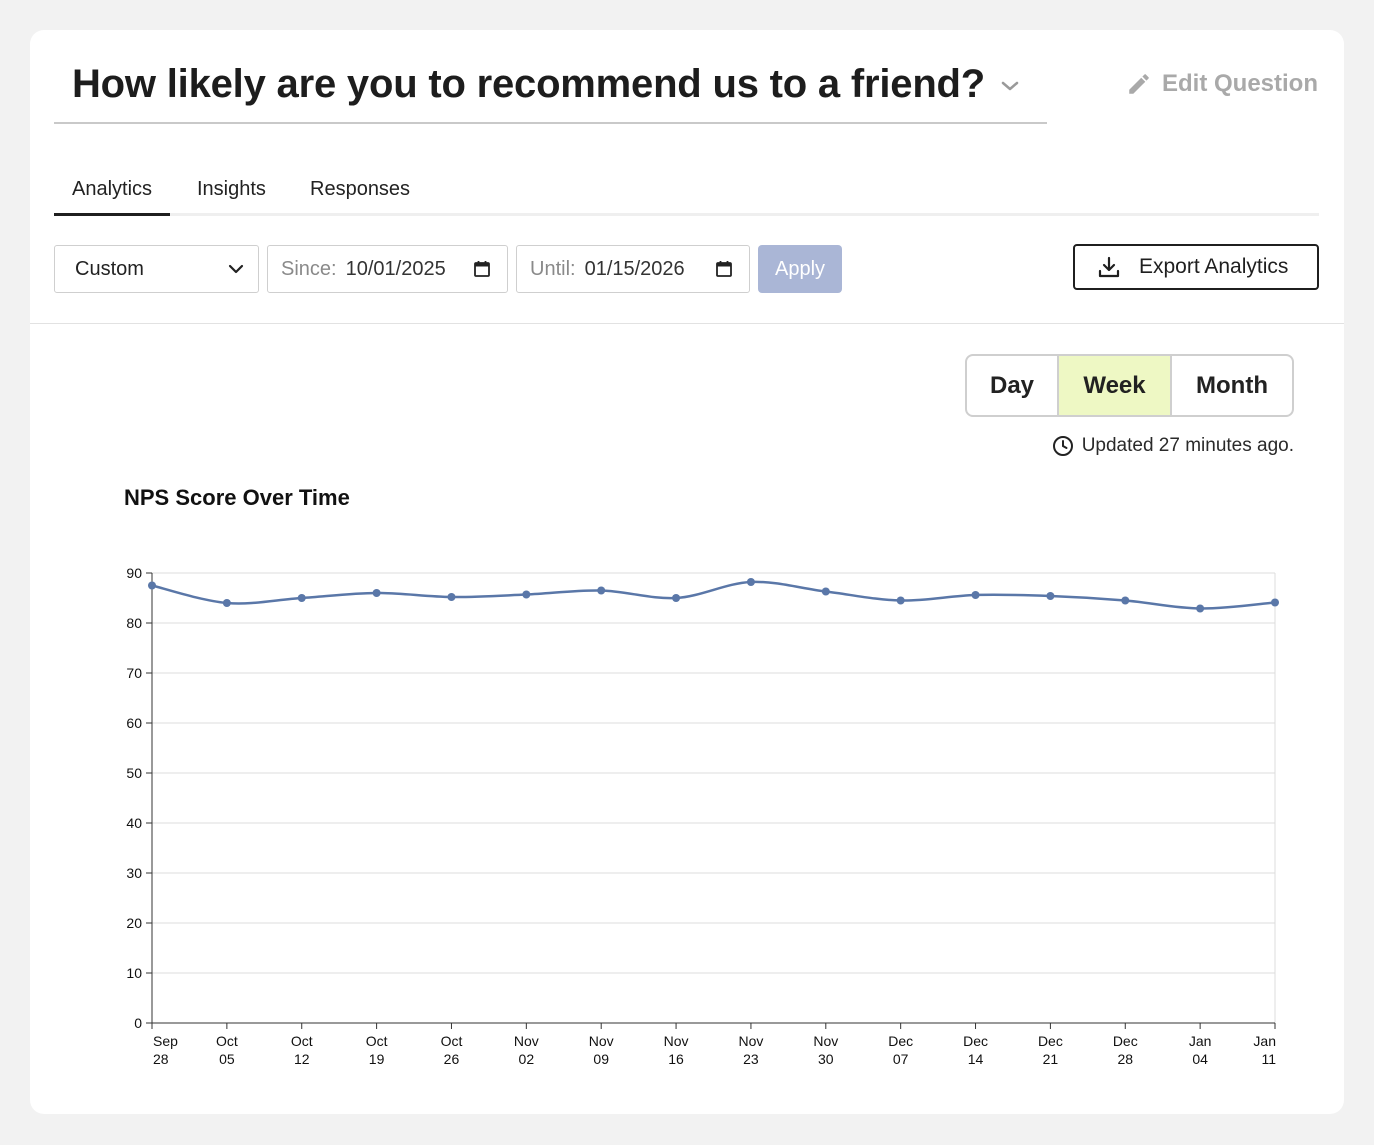  What do you see at coordinates (134, 823) in the screenshot?
I see `y-tick-label: 40` at bounding box center [134, 823].